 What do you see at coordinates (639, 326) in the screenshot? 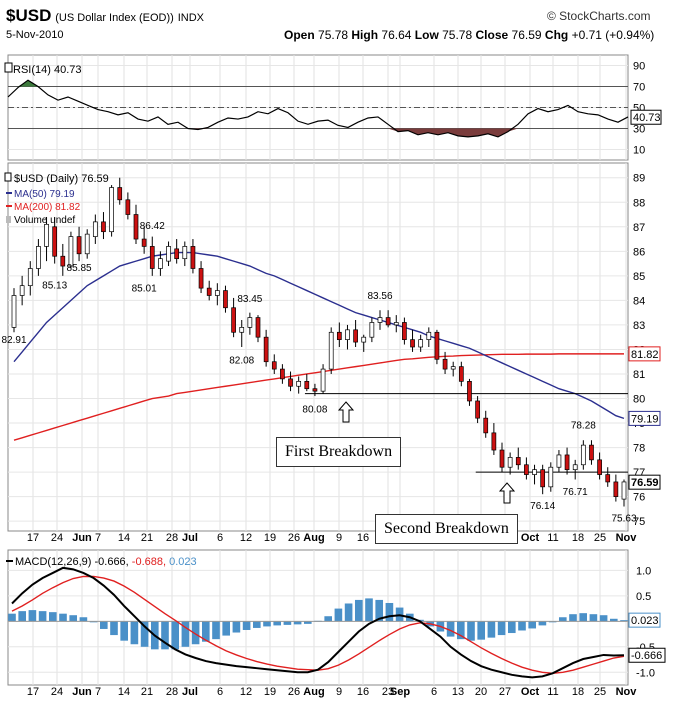
I see `price-tick-label: 83` at bounding box center [639, 326].